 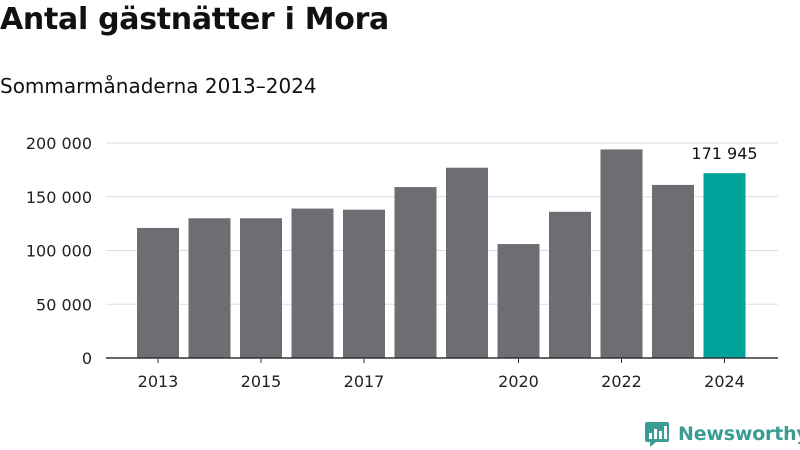 What do you see at coordinates (724, 381) in the screenshot?
I see `x-tick-label: 2024` at bounding box center [724, 381].